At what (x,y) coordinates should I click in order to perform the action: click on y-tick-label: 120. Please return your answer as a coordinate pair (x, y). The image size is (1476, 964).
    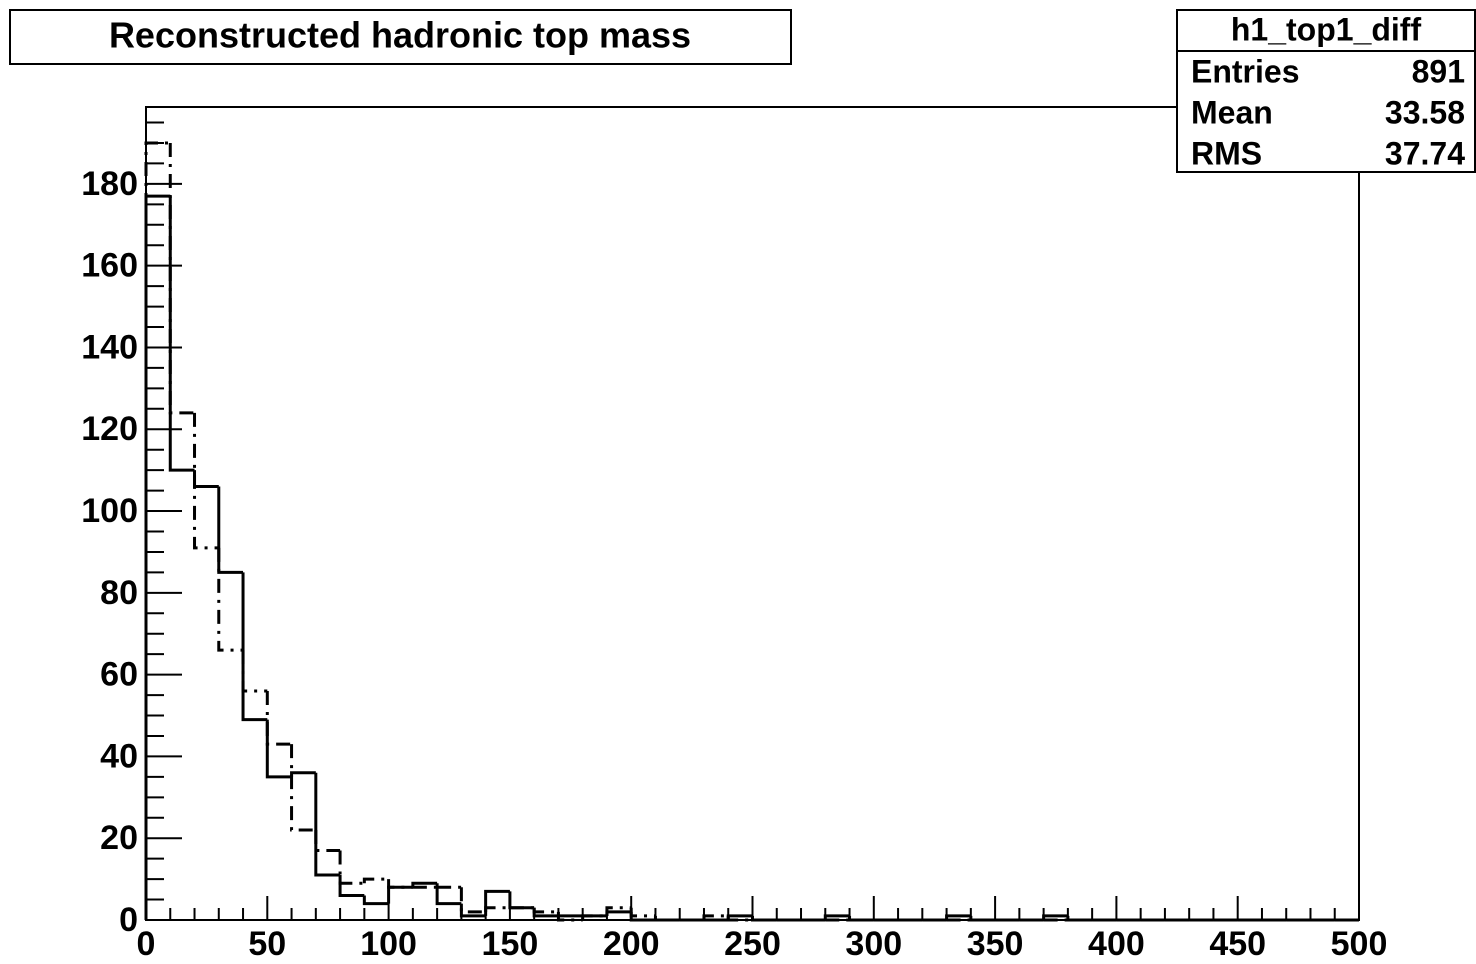
    Looking at the image, I should click on (109, 429).